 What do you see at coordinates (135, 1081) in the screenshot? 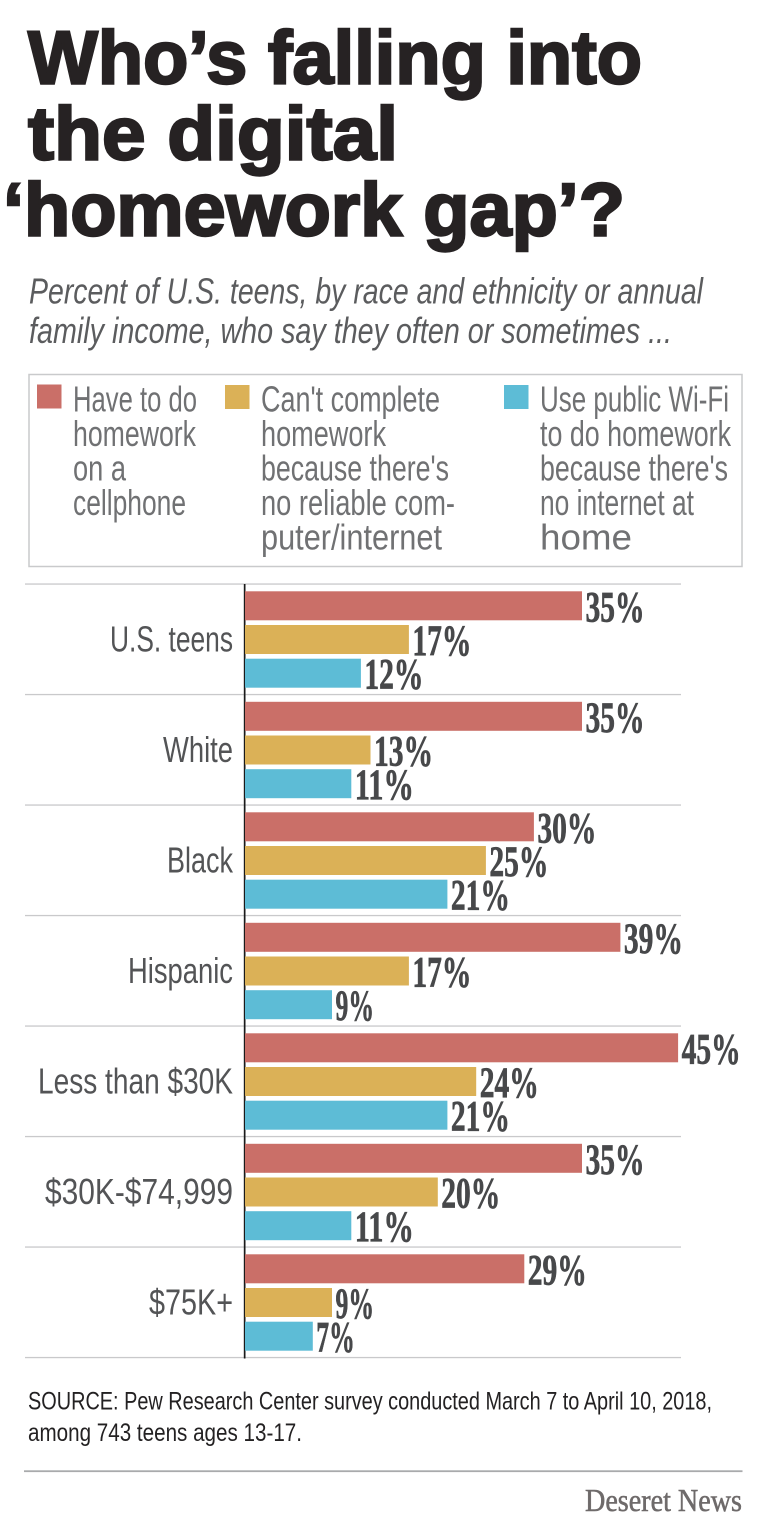
I see `svg-text: Less than $30K` at bounding box center [135, 1081].